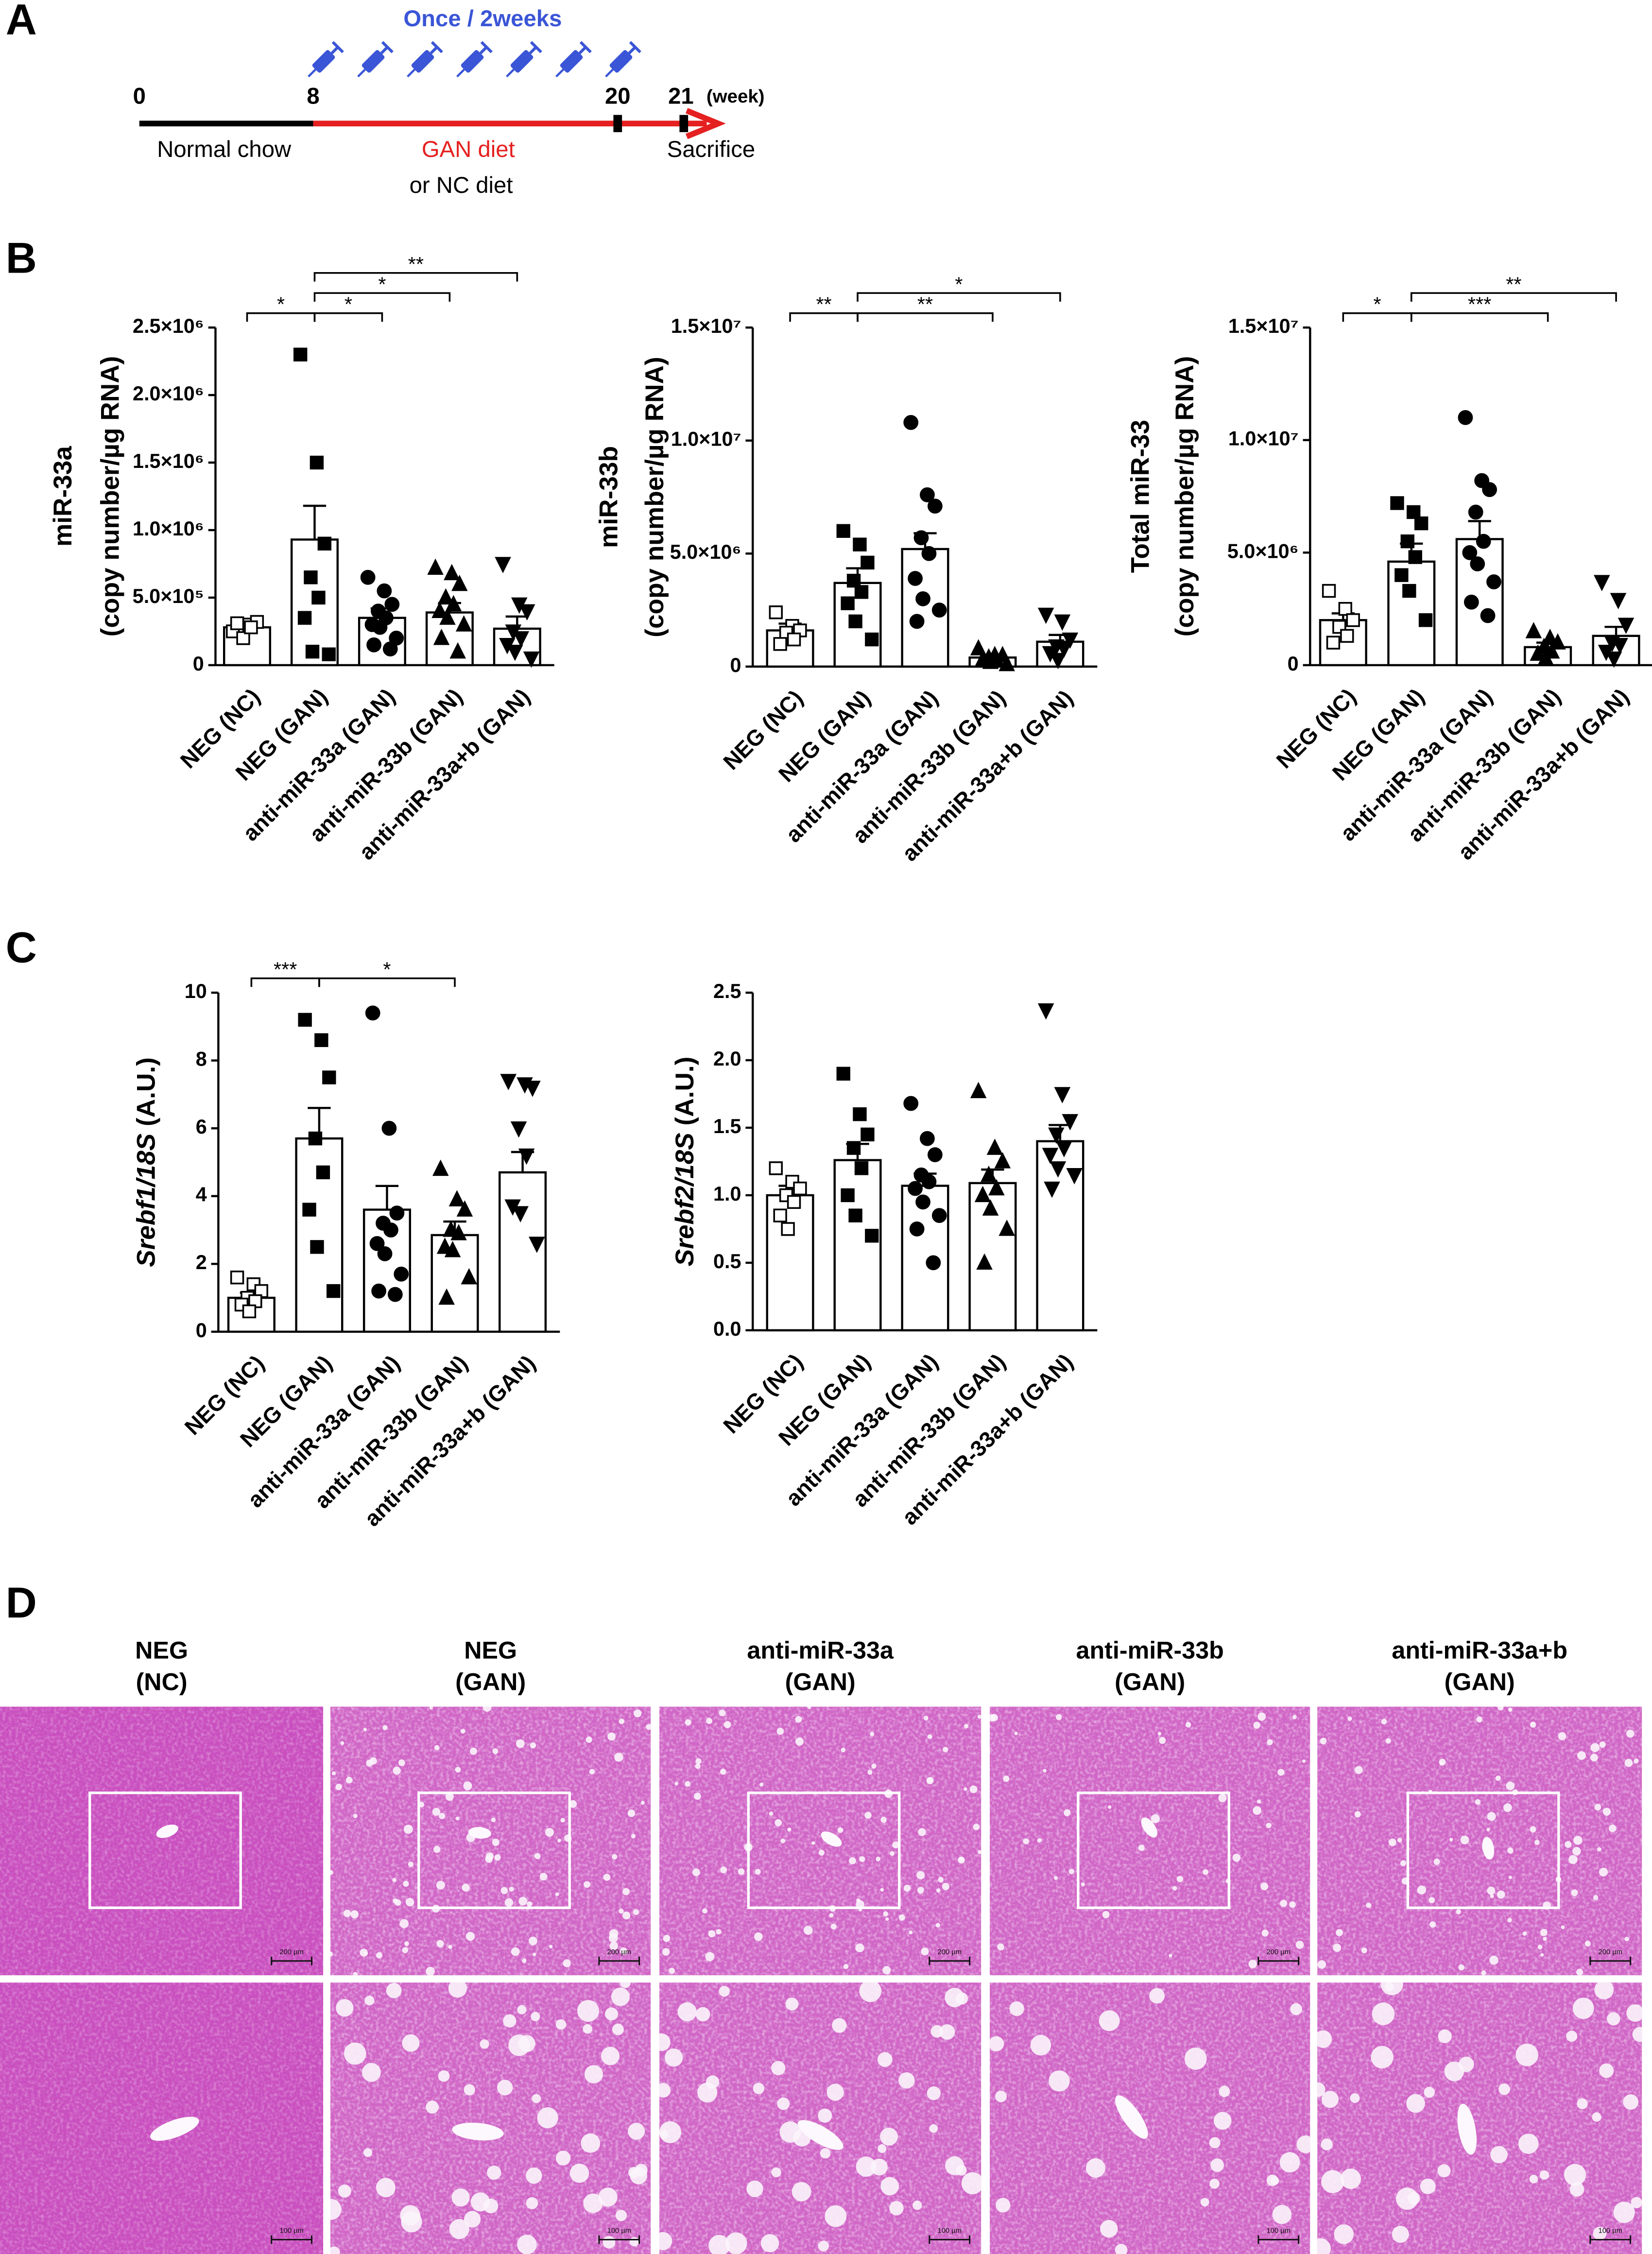  What do you see at coordinates (436, 47) in the screenshot?
I see `syringe-handle` at bounding box center [436, 47].